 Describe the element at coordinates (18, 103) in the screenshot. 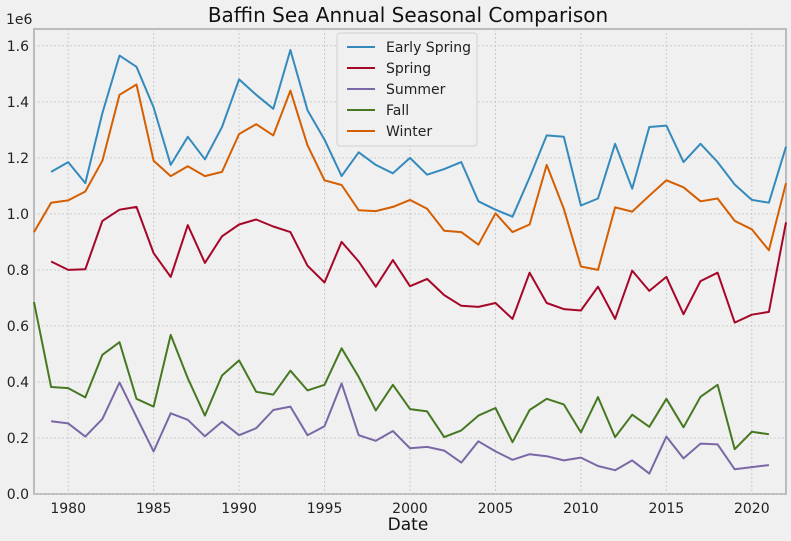

I see `y-tick-label: 1.4` at that location.